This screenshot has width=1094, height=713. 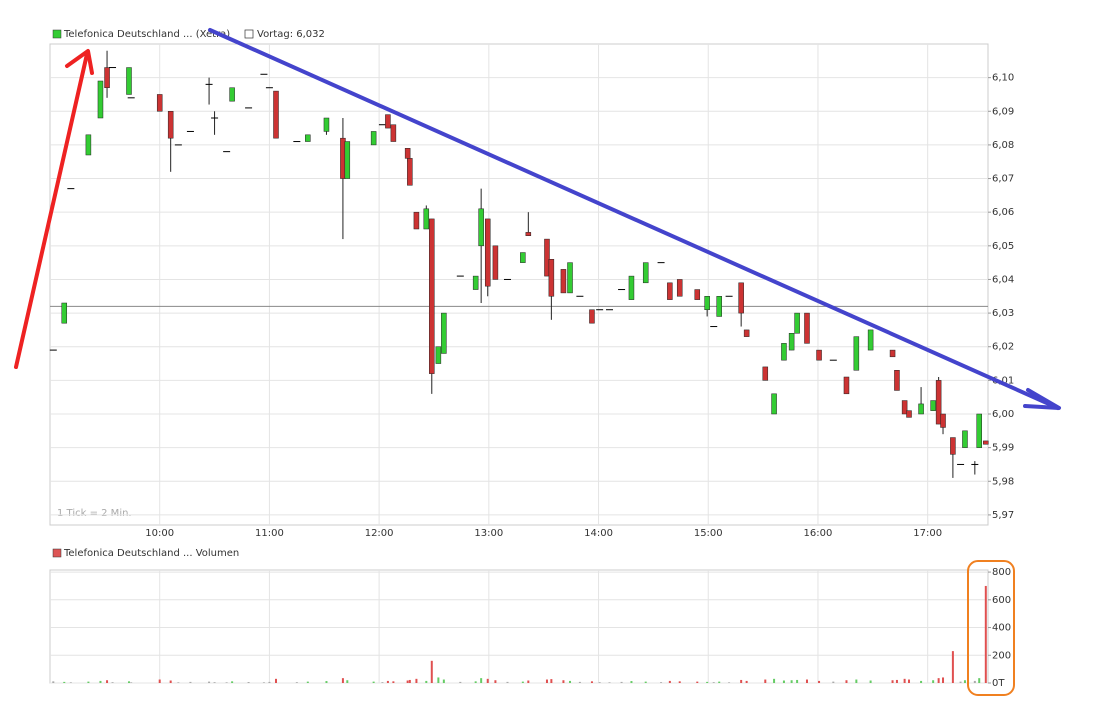 What do you see at coordinates (151, 553) in the screenshot?
I see `legend-label: Telefonica Deutschland ... Volumen` at bounding box center [151, 553].